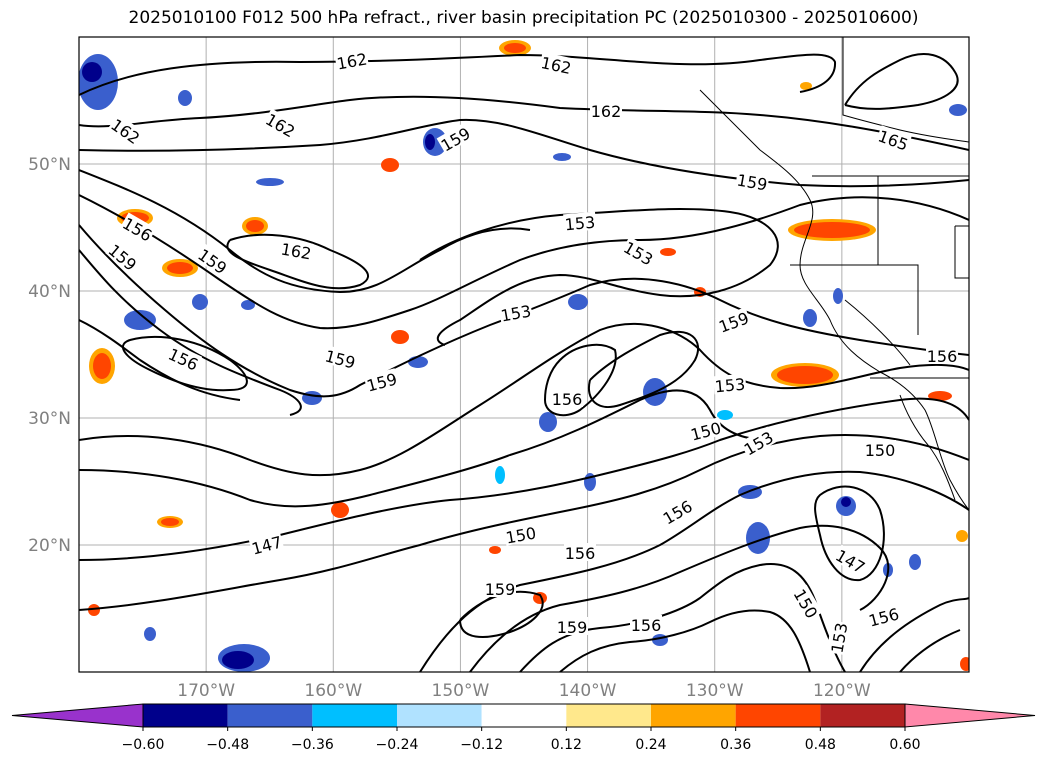 The image size is (1047, 765). I want to click on contour-label: 159, so click(572, 627).